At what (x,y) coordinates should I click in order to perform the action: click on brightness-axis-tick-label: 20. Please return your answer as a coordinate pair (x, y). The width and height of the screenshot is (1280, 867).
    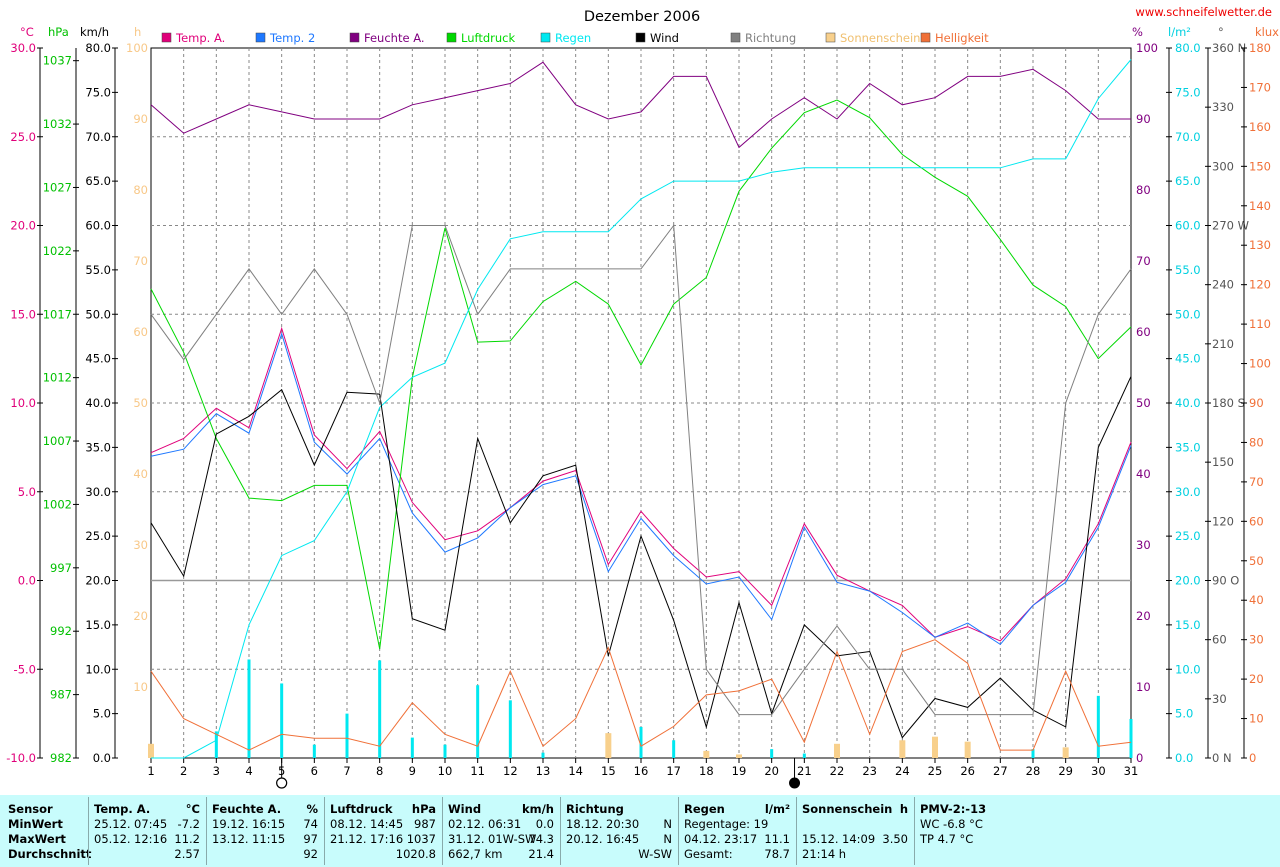
    Looking at the image, I should click on (1256, 679).